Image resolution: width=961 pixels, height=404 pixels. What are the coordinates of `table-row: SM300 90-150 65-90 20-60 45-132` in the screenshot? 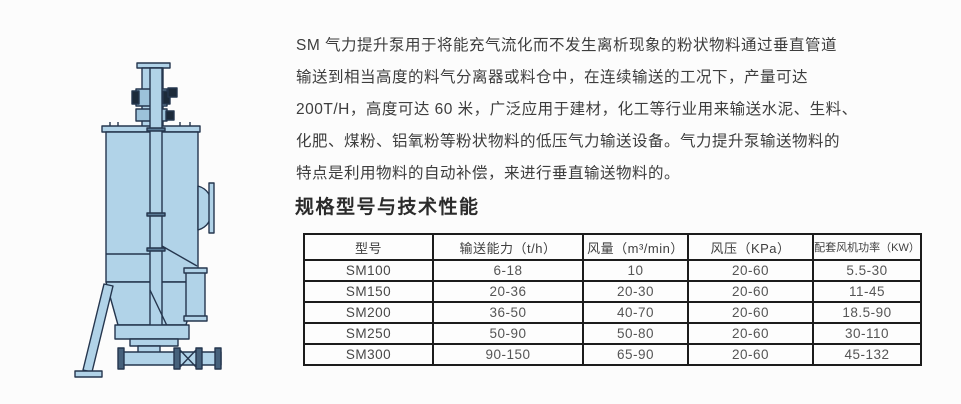 It's located at (612, 354).